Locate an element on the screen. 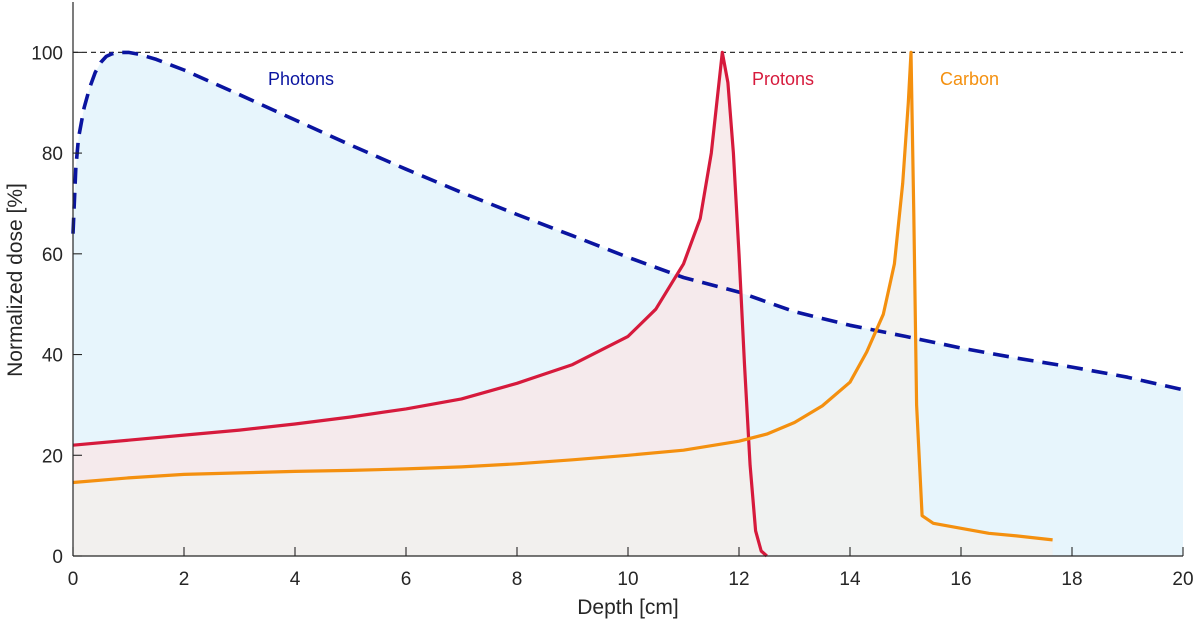  y-tick-label: 20 is located at coordinates (52, 456).